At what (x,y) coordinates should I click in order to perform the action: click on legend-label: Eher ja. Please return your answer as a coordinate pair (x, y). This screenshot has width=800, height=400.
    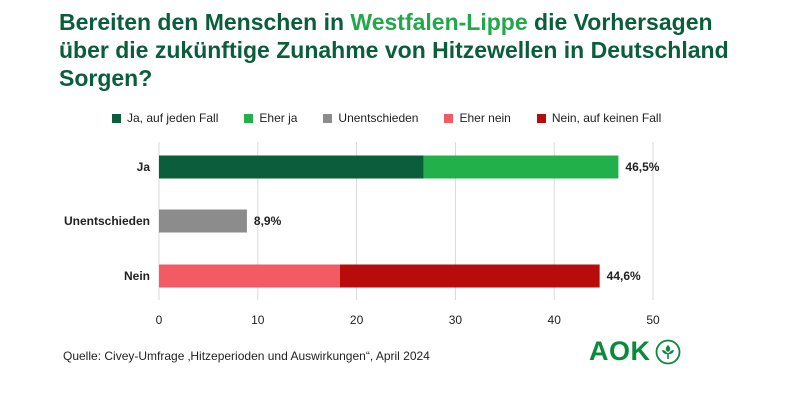
    Looking at the image, I should click on (278, 118).